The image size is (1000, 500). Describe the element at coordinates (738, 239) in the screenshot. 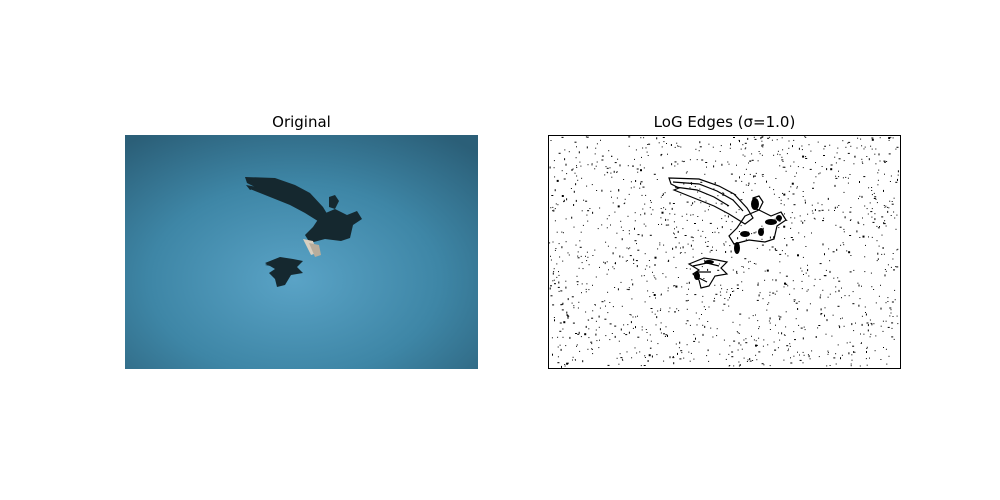

I see `eagle-edge-blobs` at that location.